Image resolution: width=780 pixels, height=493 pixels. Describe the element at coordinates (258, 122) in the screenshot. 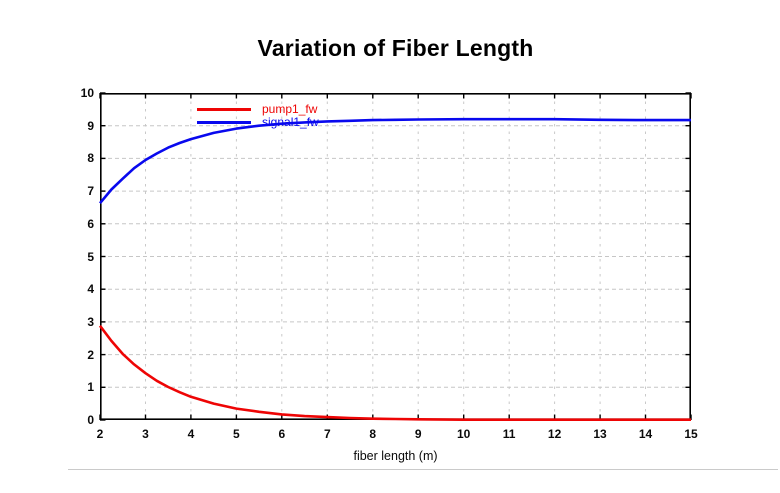

I see `legend-item-signal1_fw: signal1_fw` at that location.